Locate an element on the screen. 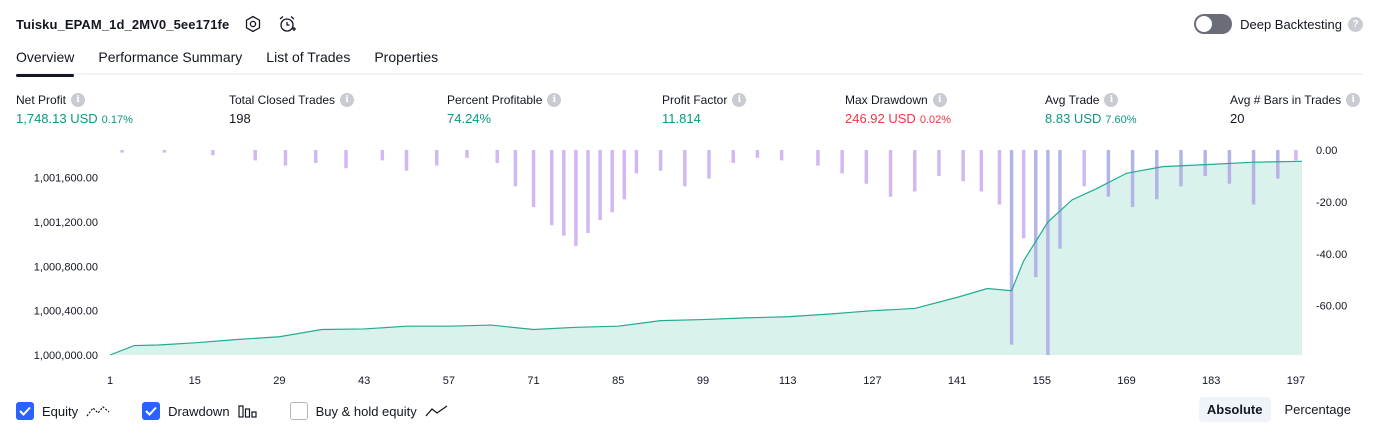 The width and height of the screenshot is (1379, 435). stat-max-drawdown: Max Drawdown i 246.92 USD 0.02% is located at coordinates (898, 109).